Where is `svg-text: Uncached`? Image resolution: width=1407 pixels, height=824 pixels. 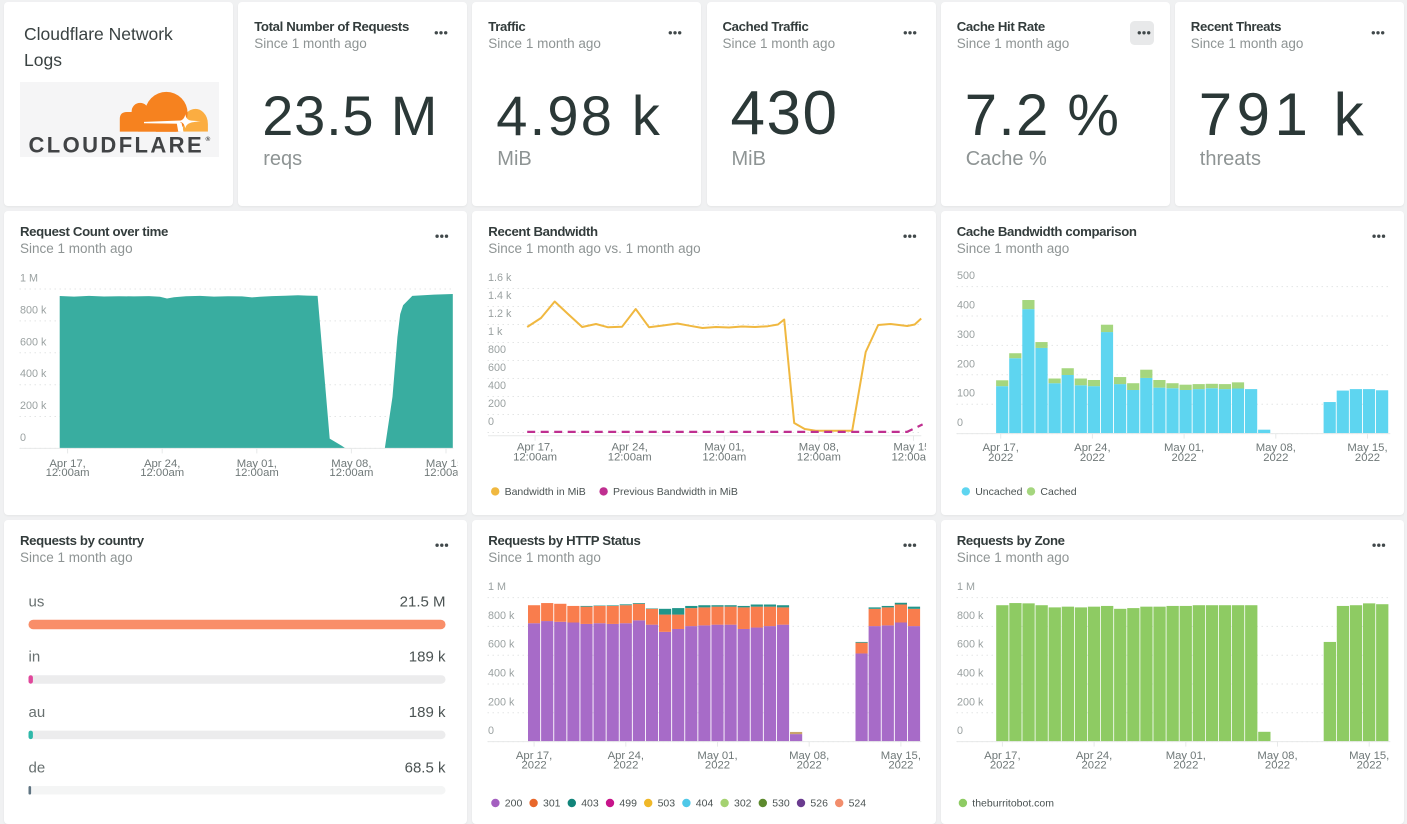
svg-text: Uncached is located at coordinates (998, 492).